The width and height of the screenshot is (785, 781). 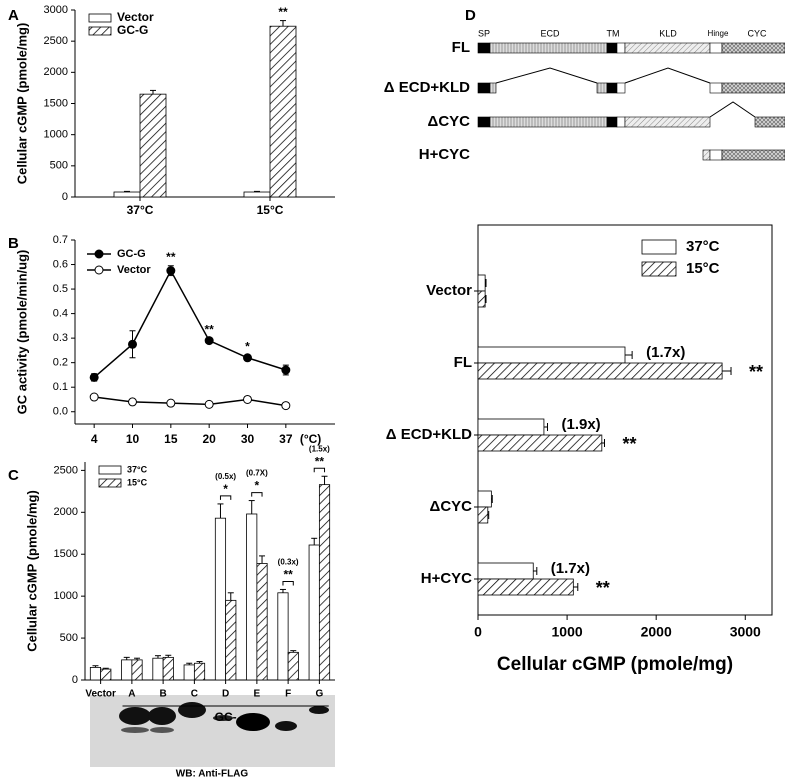 I want to click on legend-label: 15°C, so click(x=703, y=268).